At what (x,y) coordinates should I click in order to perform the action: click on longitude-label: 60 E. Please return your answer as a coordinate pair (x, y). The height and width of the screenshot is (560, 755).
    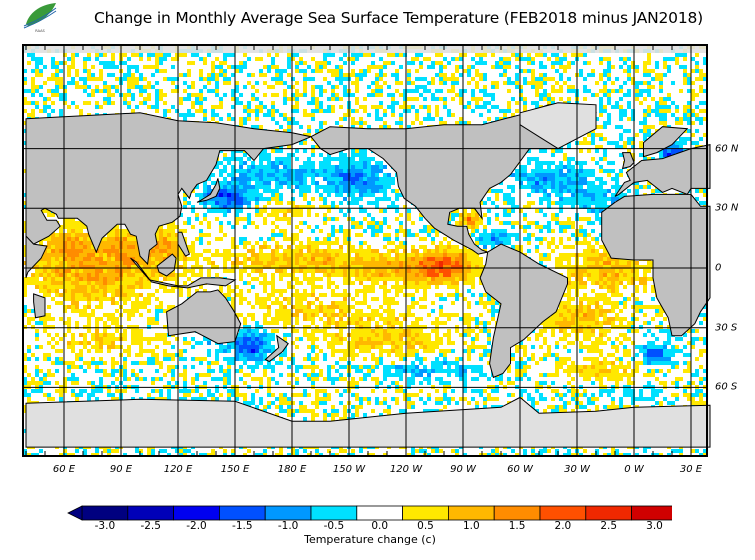
    Looking at the image, I should click on (64, 469).